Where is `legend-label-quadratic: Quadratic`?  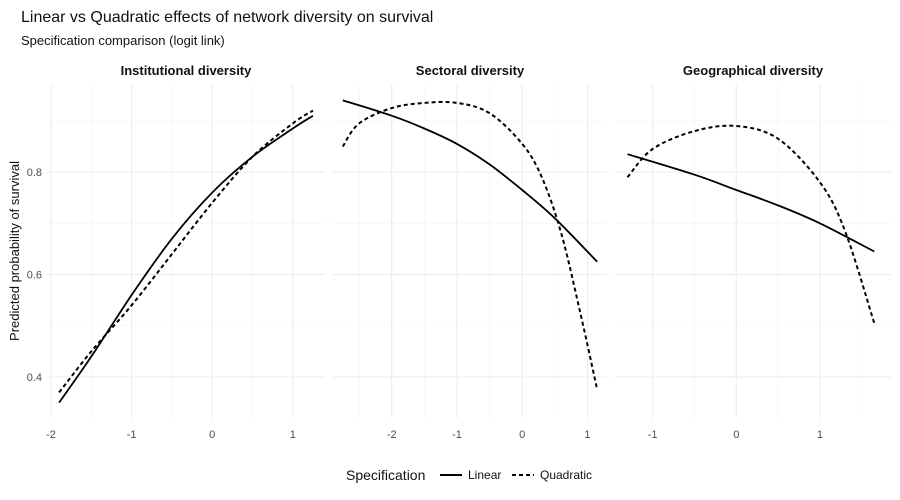 legend-label-quadratic: Quadratic is located at coordinates (566, 475).